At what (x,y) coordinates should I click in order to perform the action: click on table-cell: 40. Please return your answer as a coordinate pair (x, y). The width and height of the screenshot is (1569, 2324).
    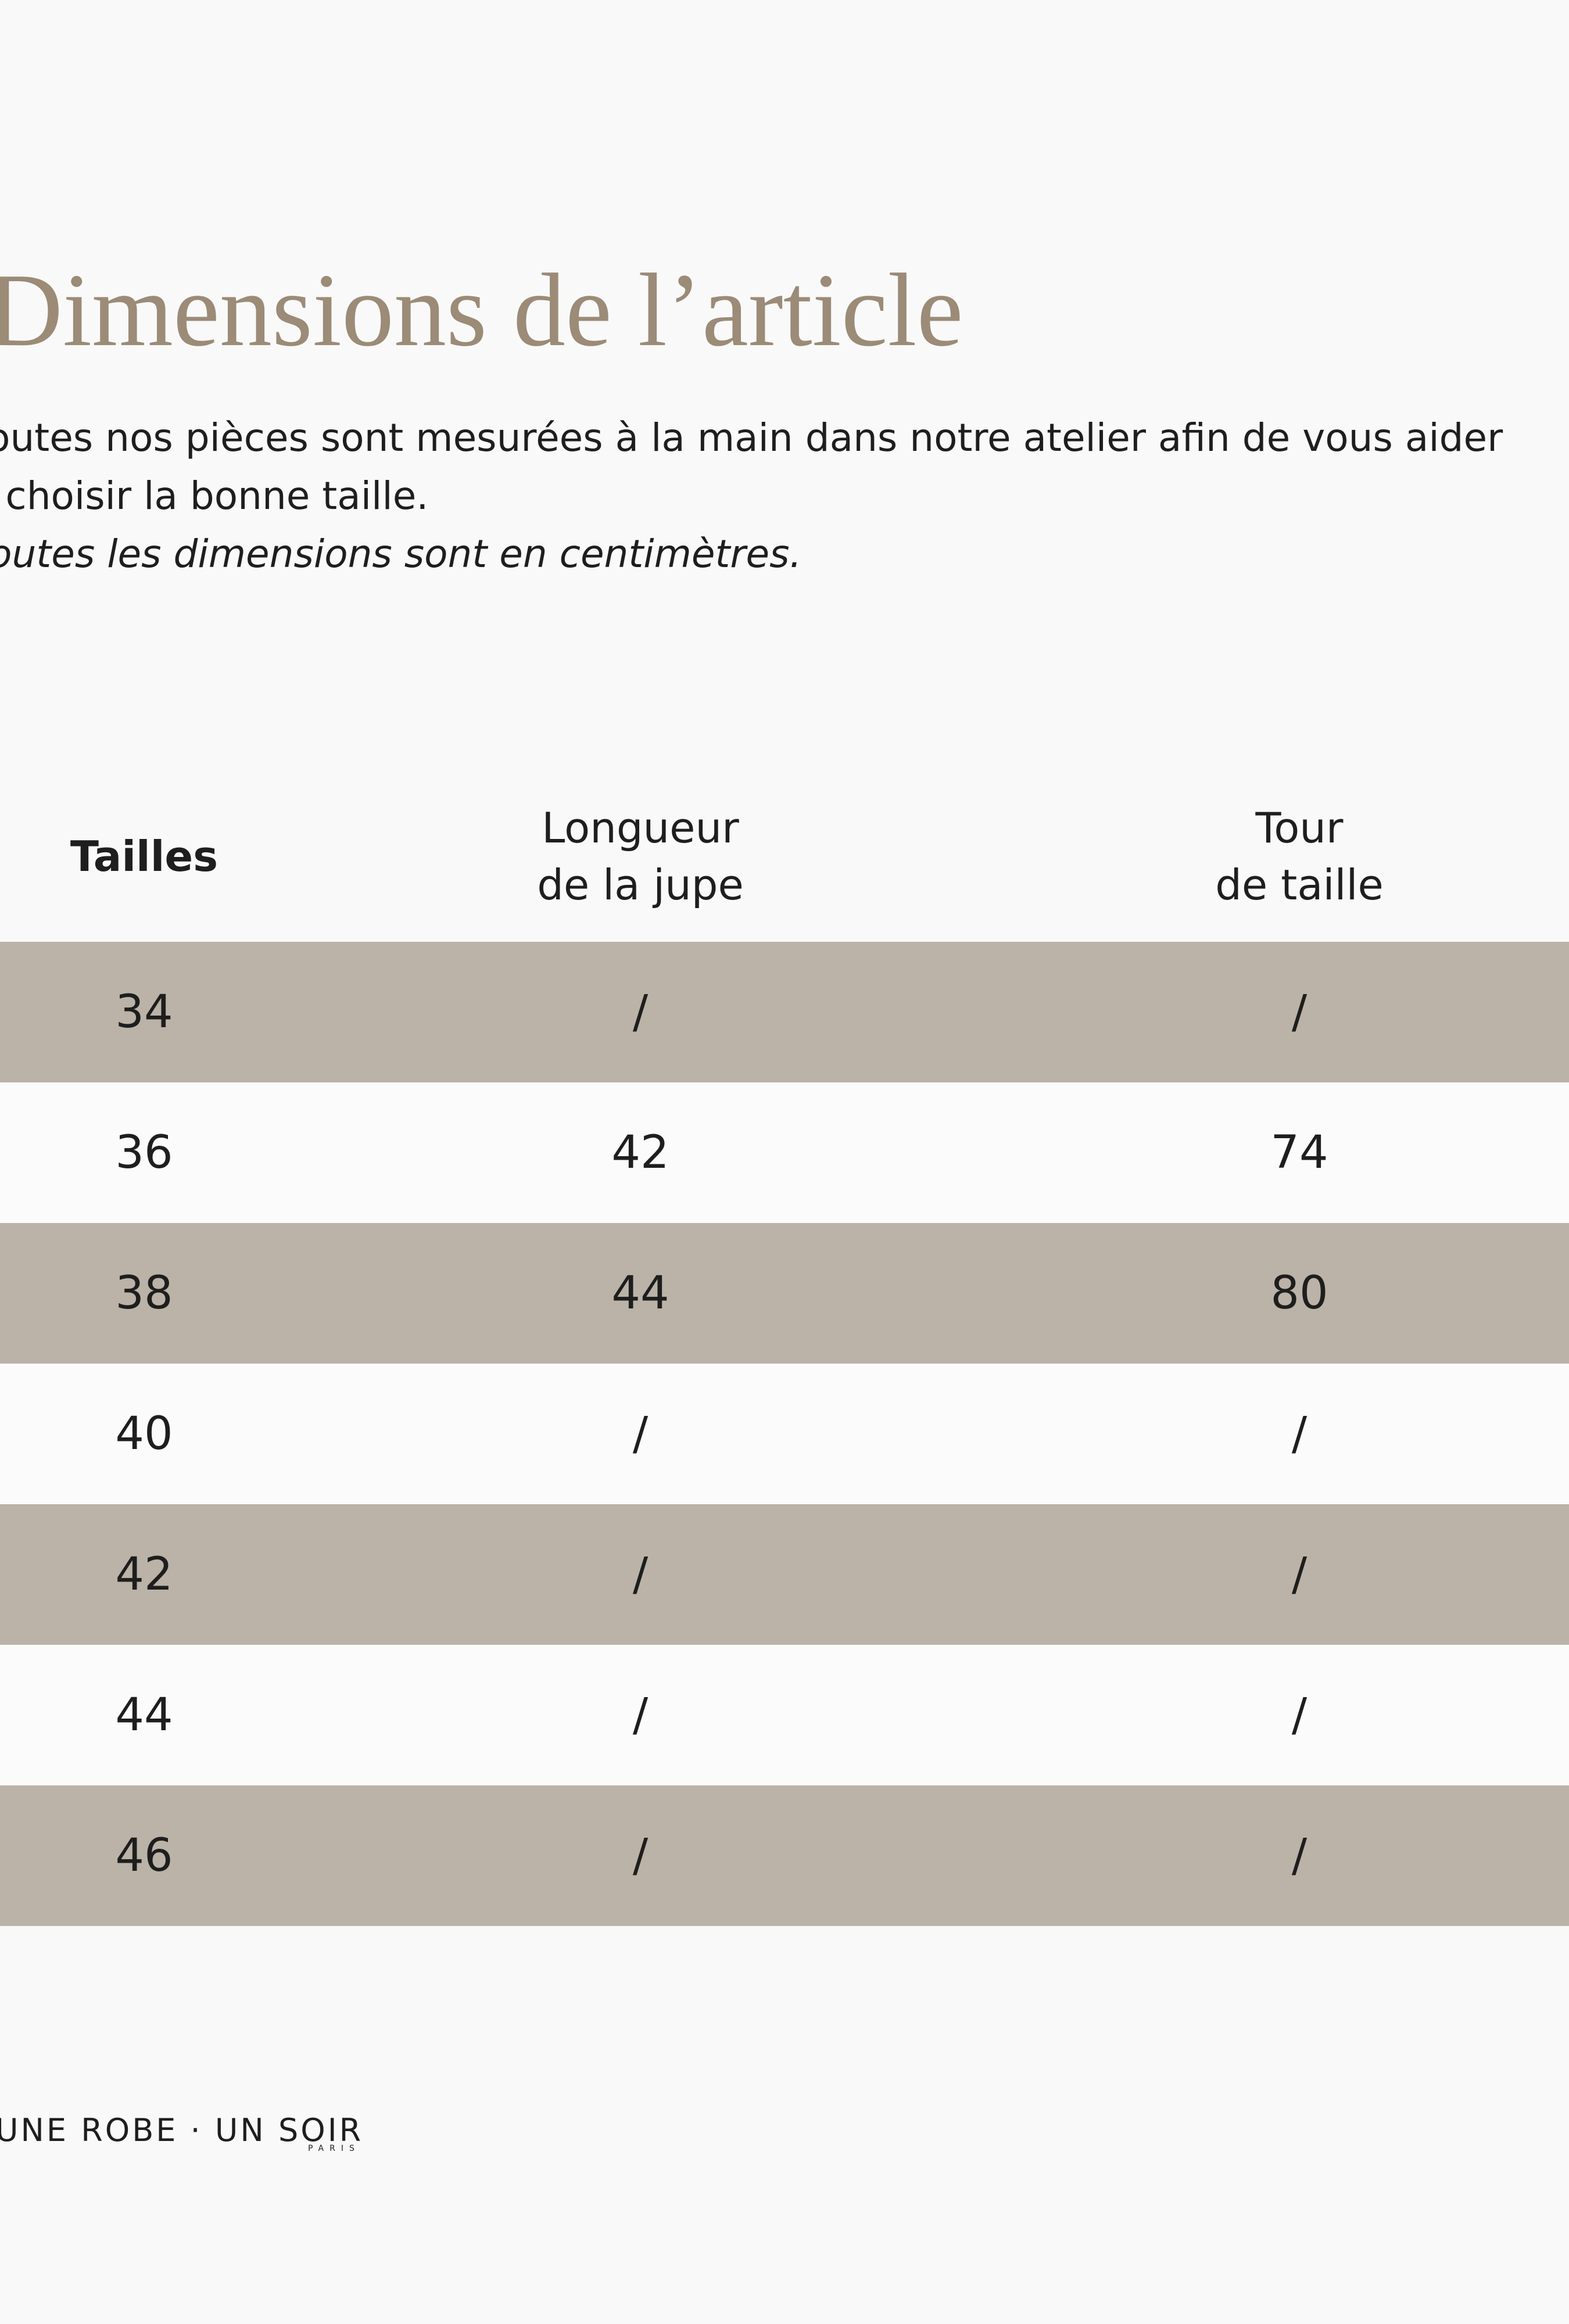
    Looking at the image, I should click on (144, 1434).